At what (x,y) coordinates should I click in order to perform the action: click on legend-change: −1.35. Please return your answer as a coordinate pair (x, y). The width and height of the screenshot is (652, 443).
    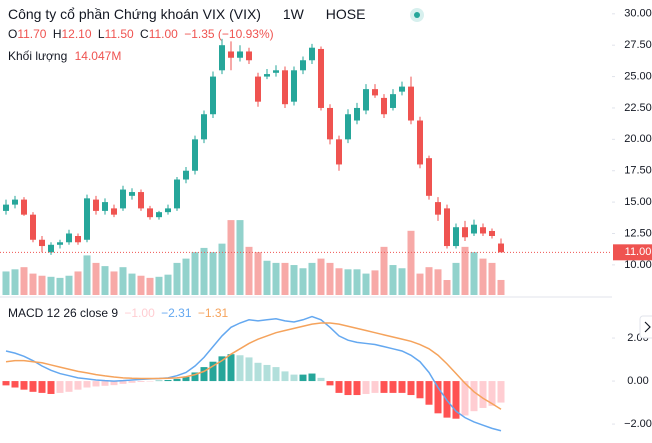
    Looking at the image, I should click on (199, 34).